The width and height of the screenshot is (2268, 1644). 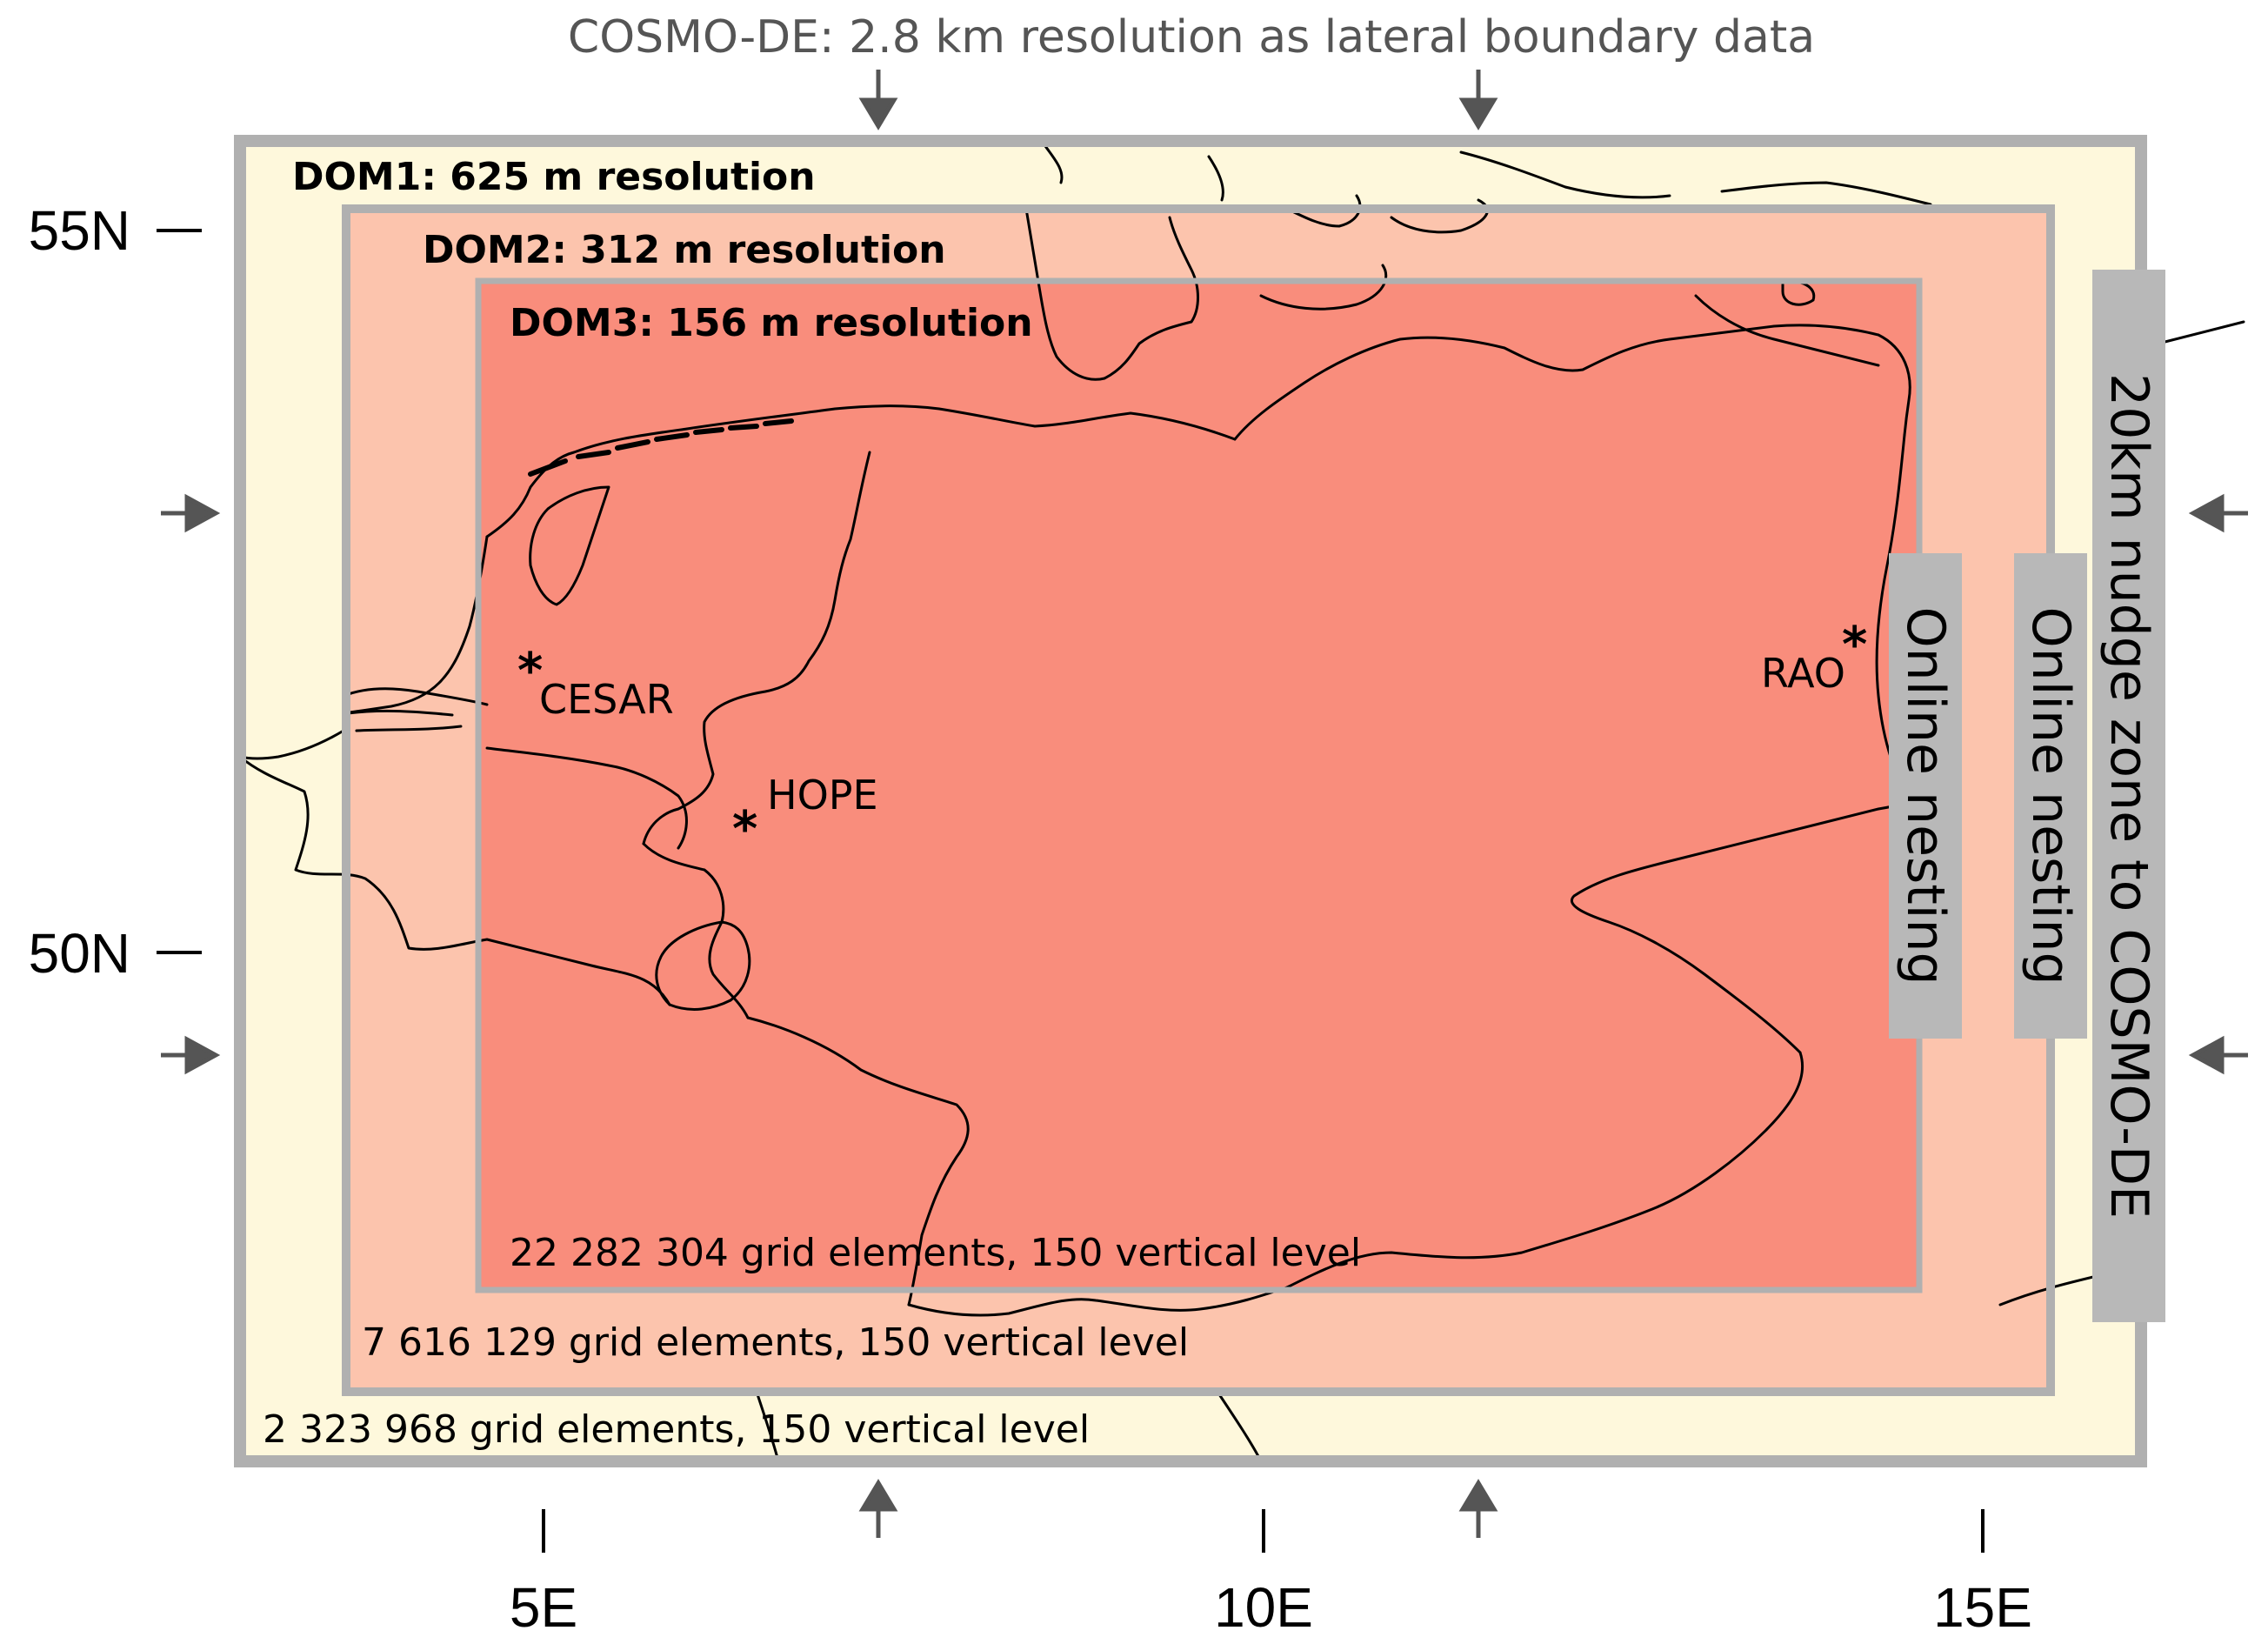 I want to click on arrow-top-left, so click(x=878, y=100).